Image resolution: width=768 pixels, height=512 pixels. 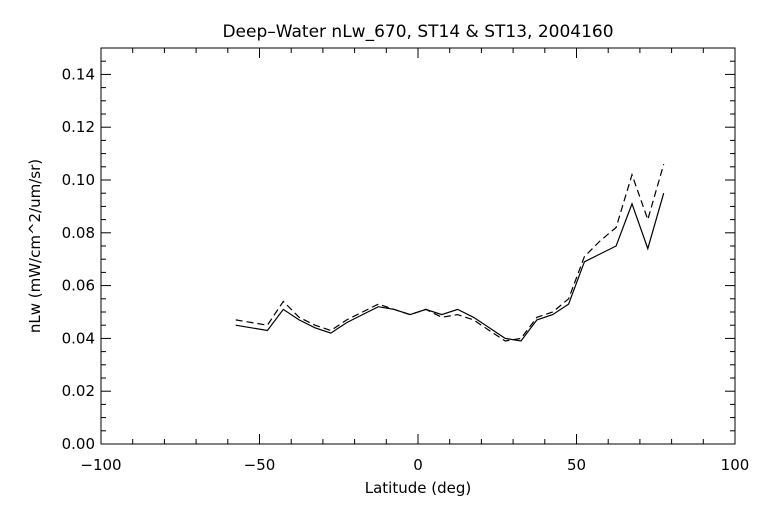 What do you see at coordinates (100, 465) in the screenshot?
I see `x-tick-label: −100` at bounding box center [100, 465].